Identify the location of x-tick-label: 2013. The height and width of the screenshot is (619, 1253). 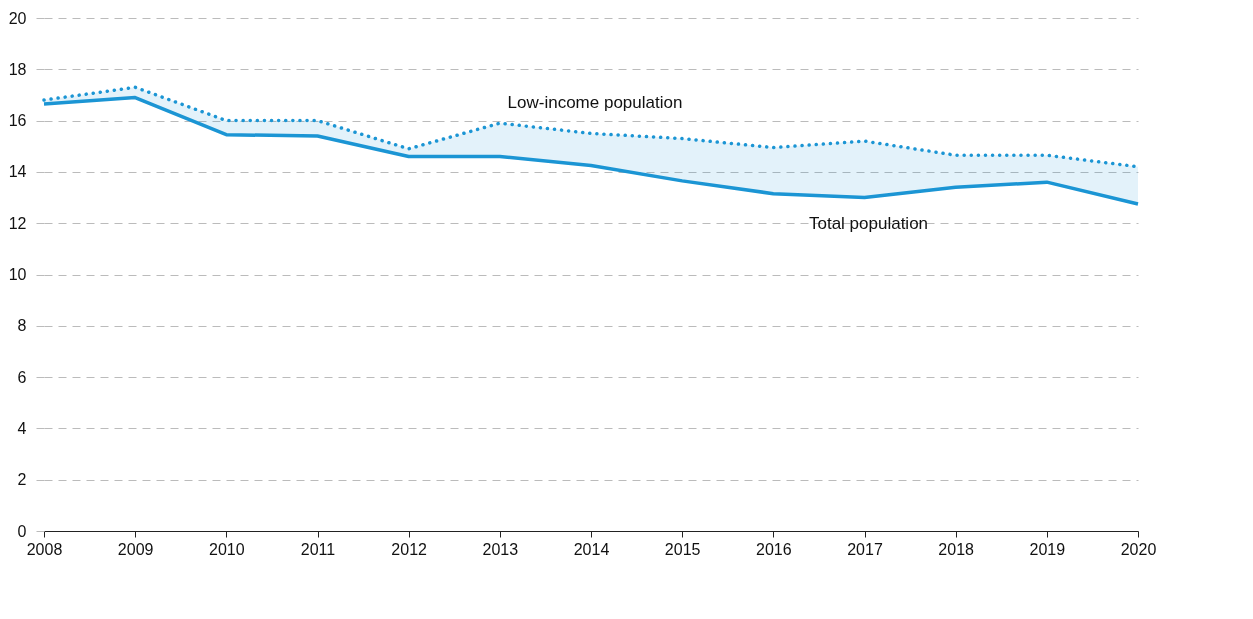
(500, 549).